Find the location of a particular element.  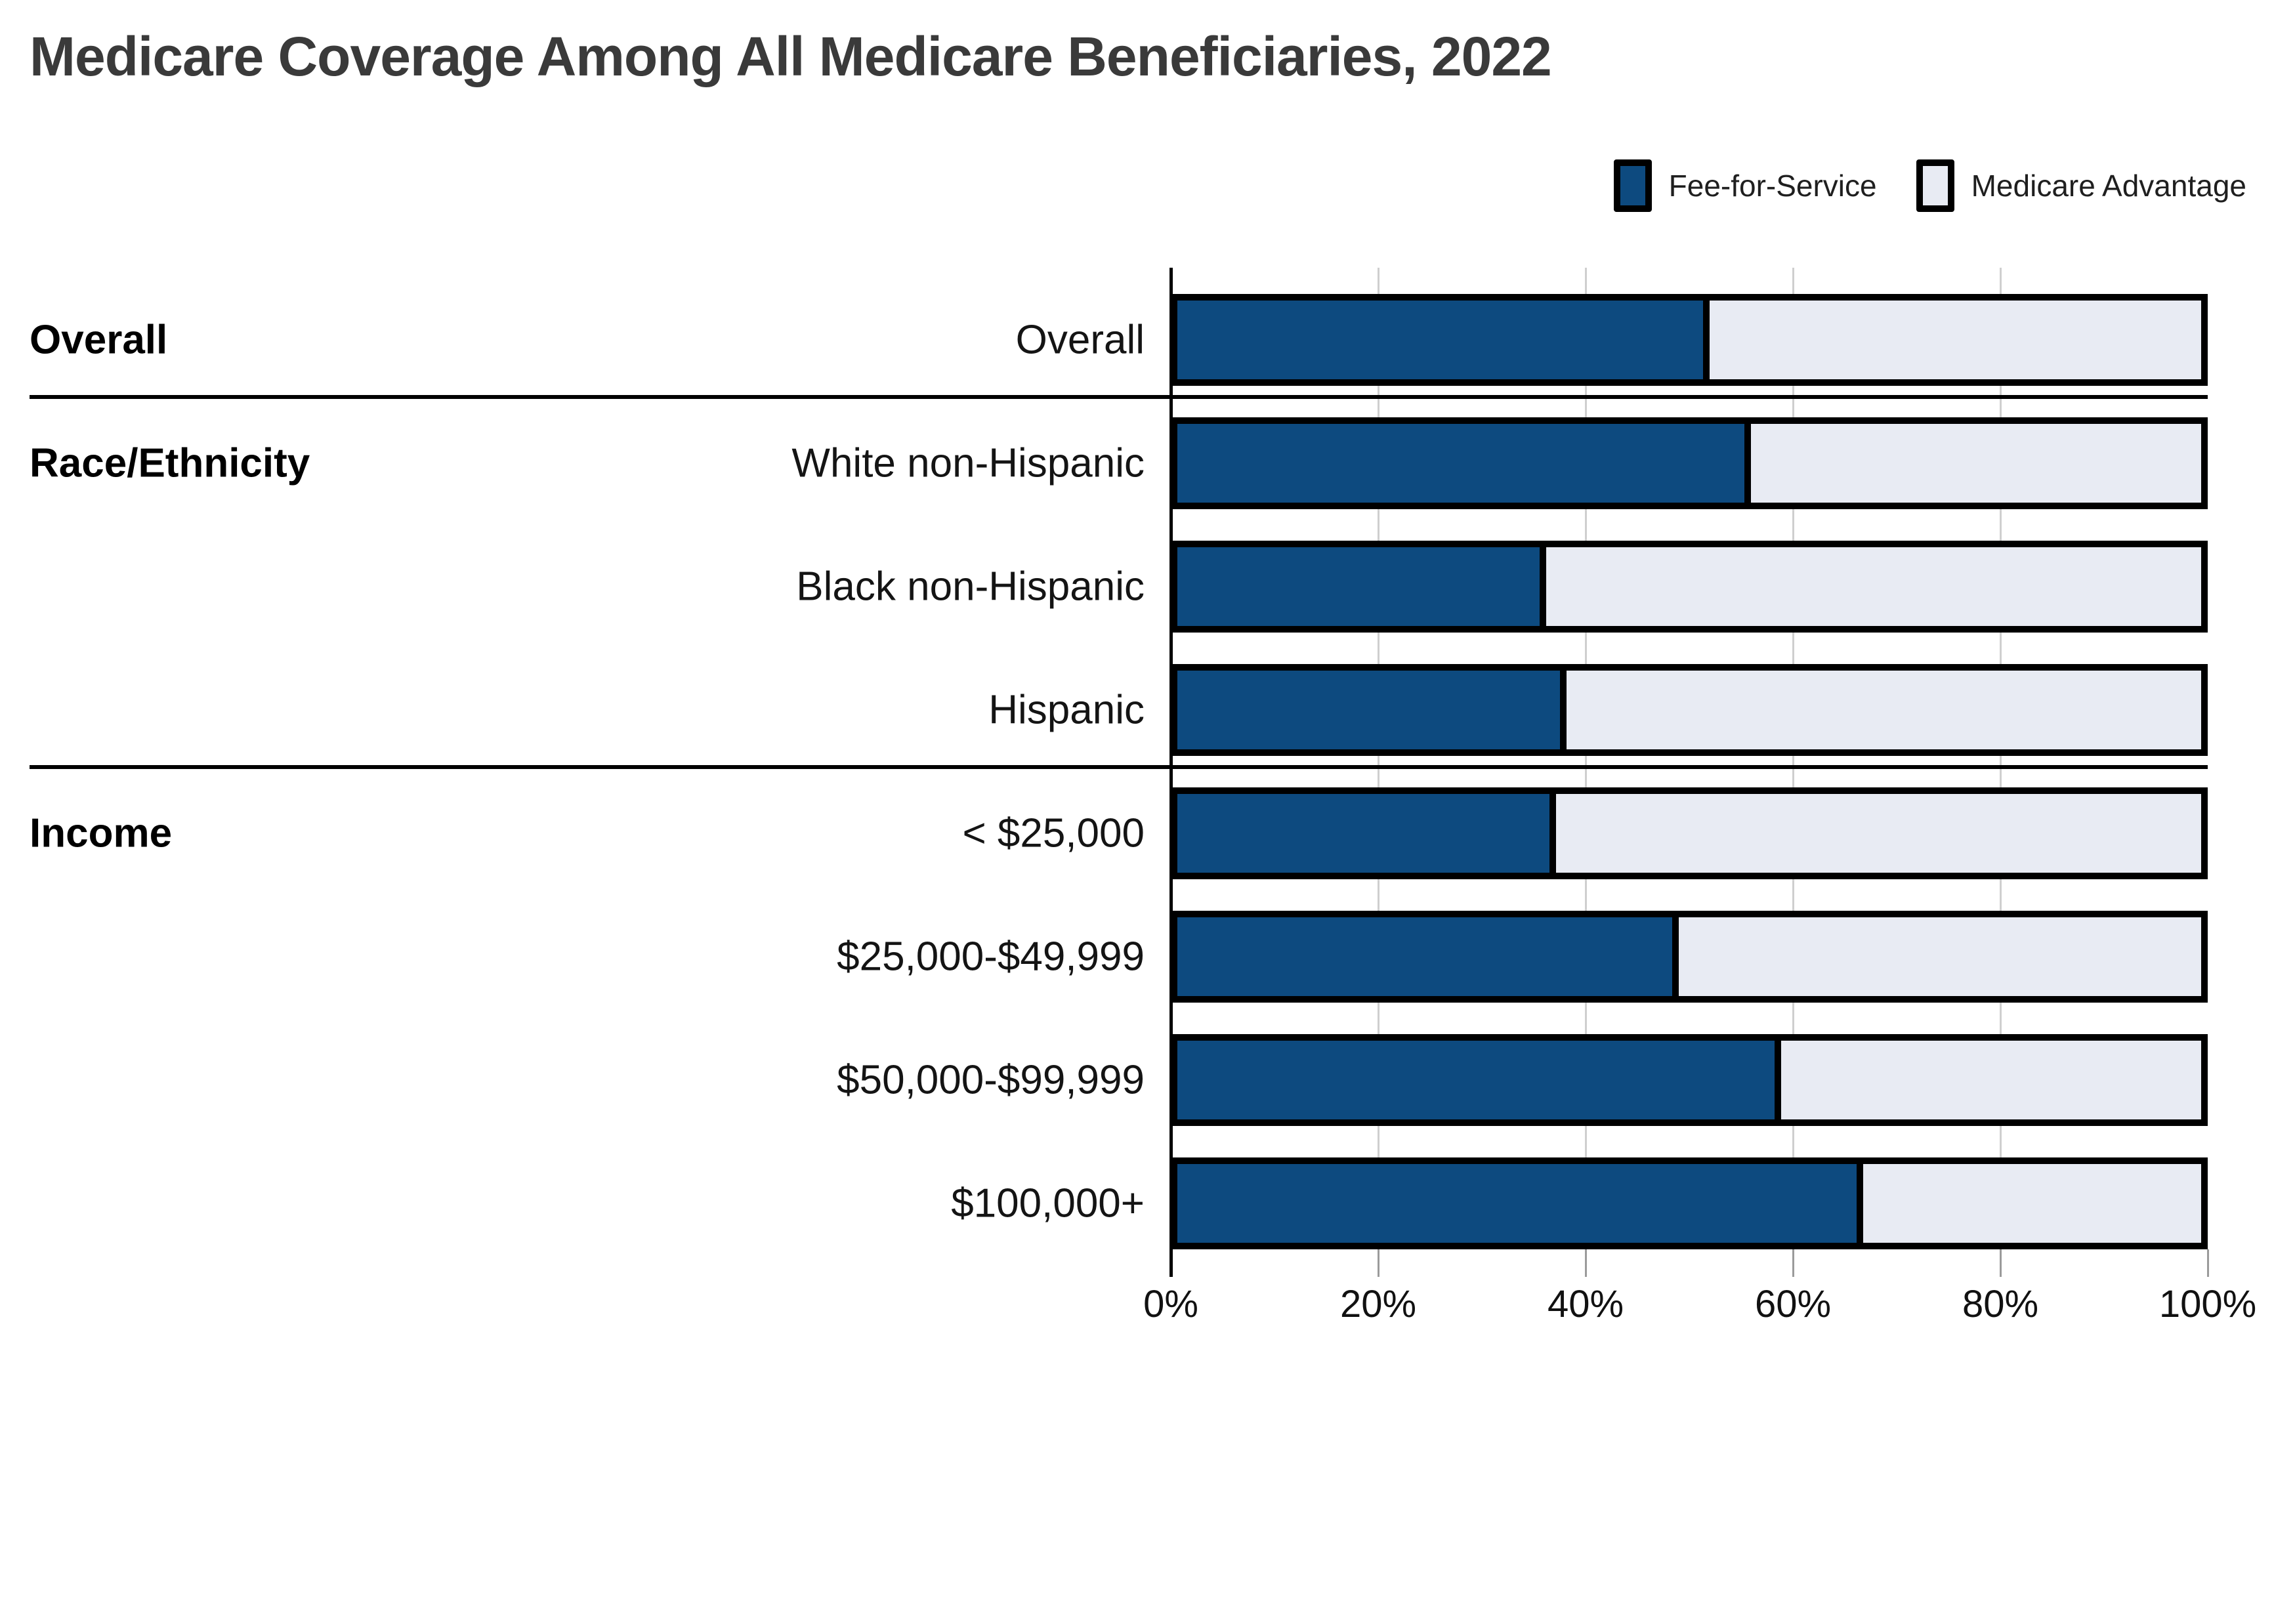

category-label: White non-Hispanic is located at coordinates (968, 463).